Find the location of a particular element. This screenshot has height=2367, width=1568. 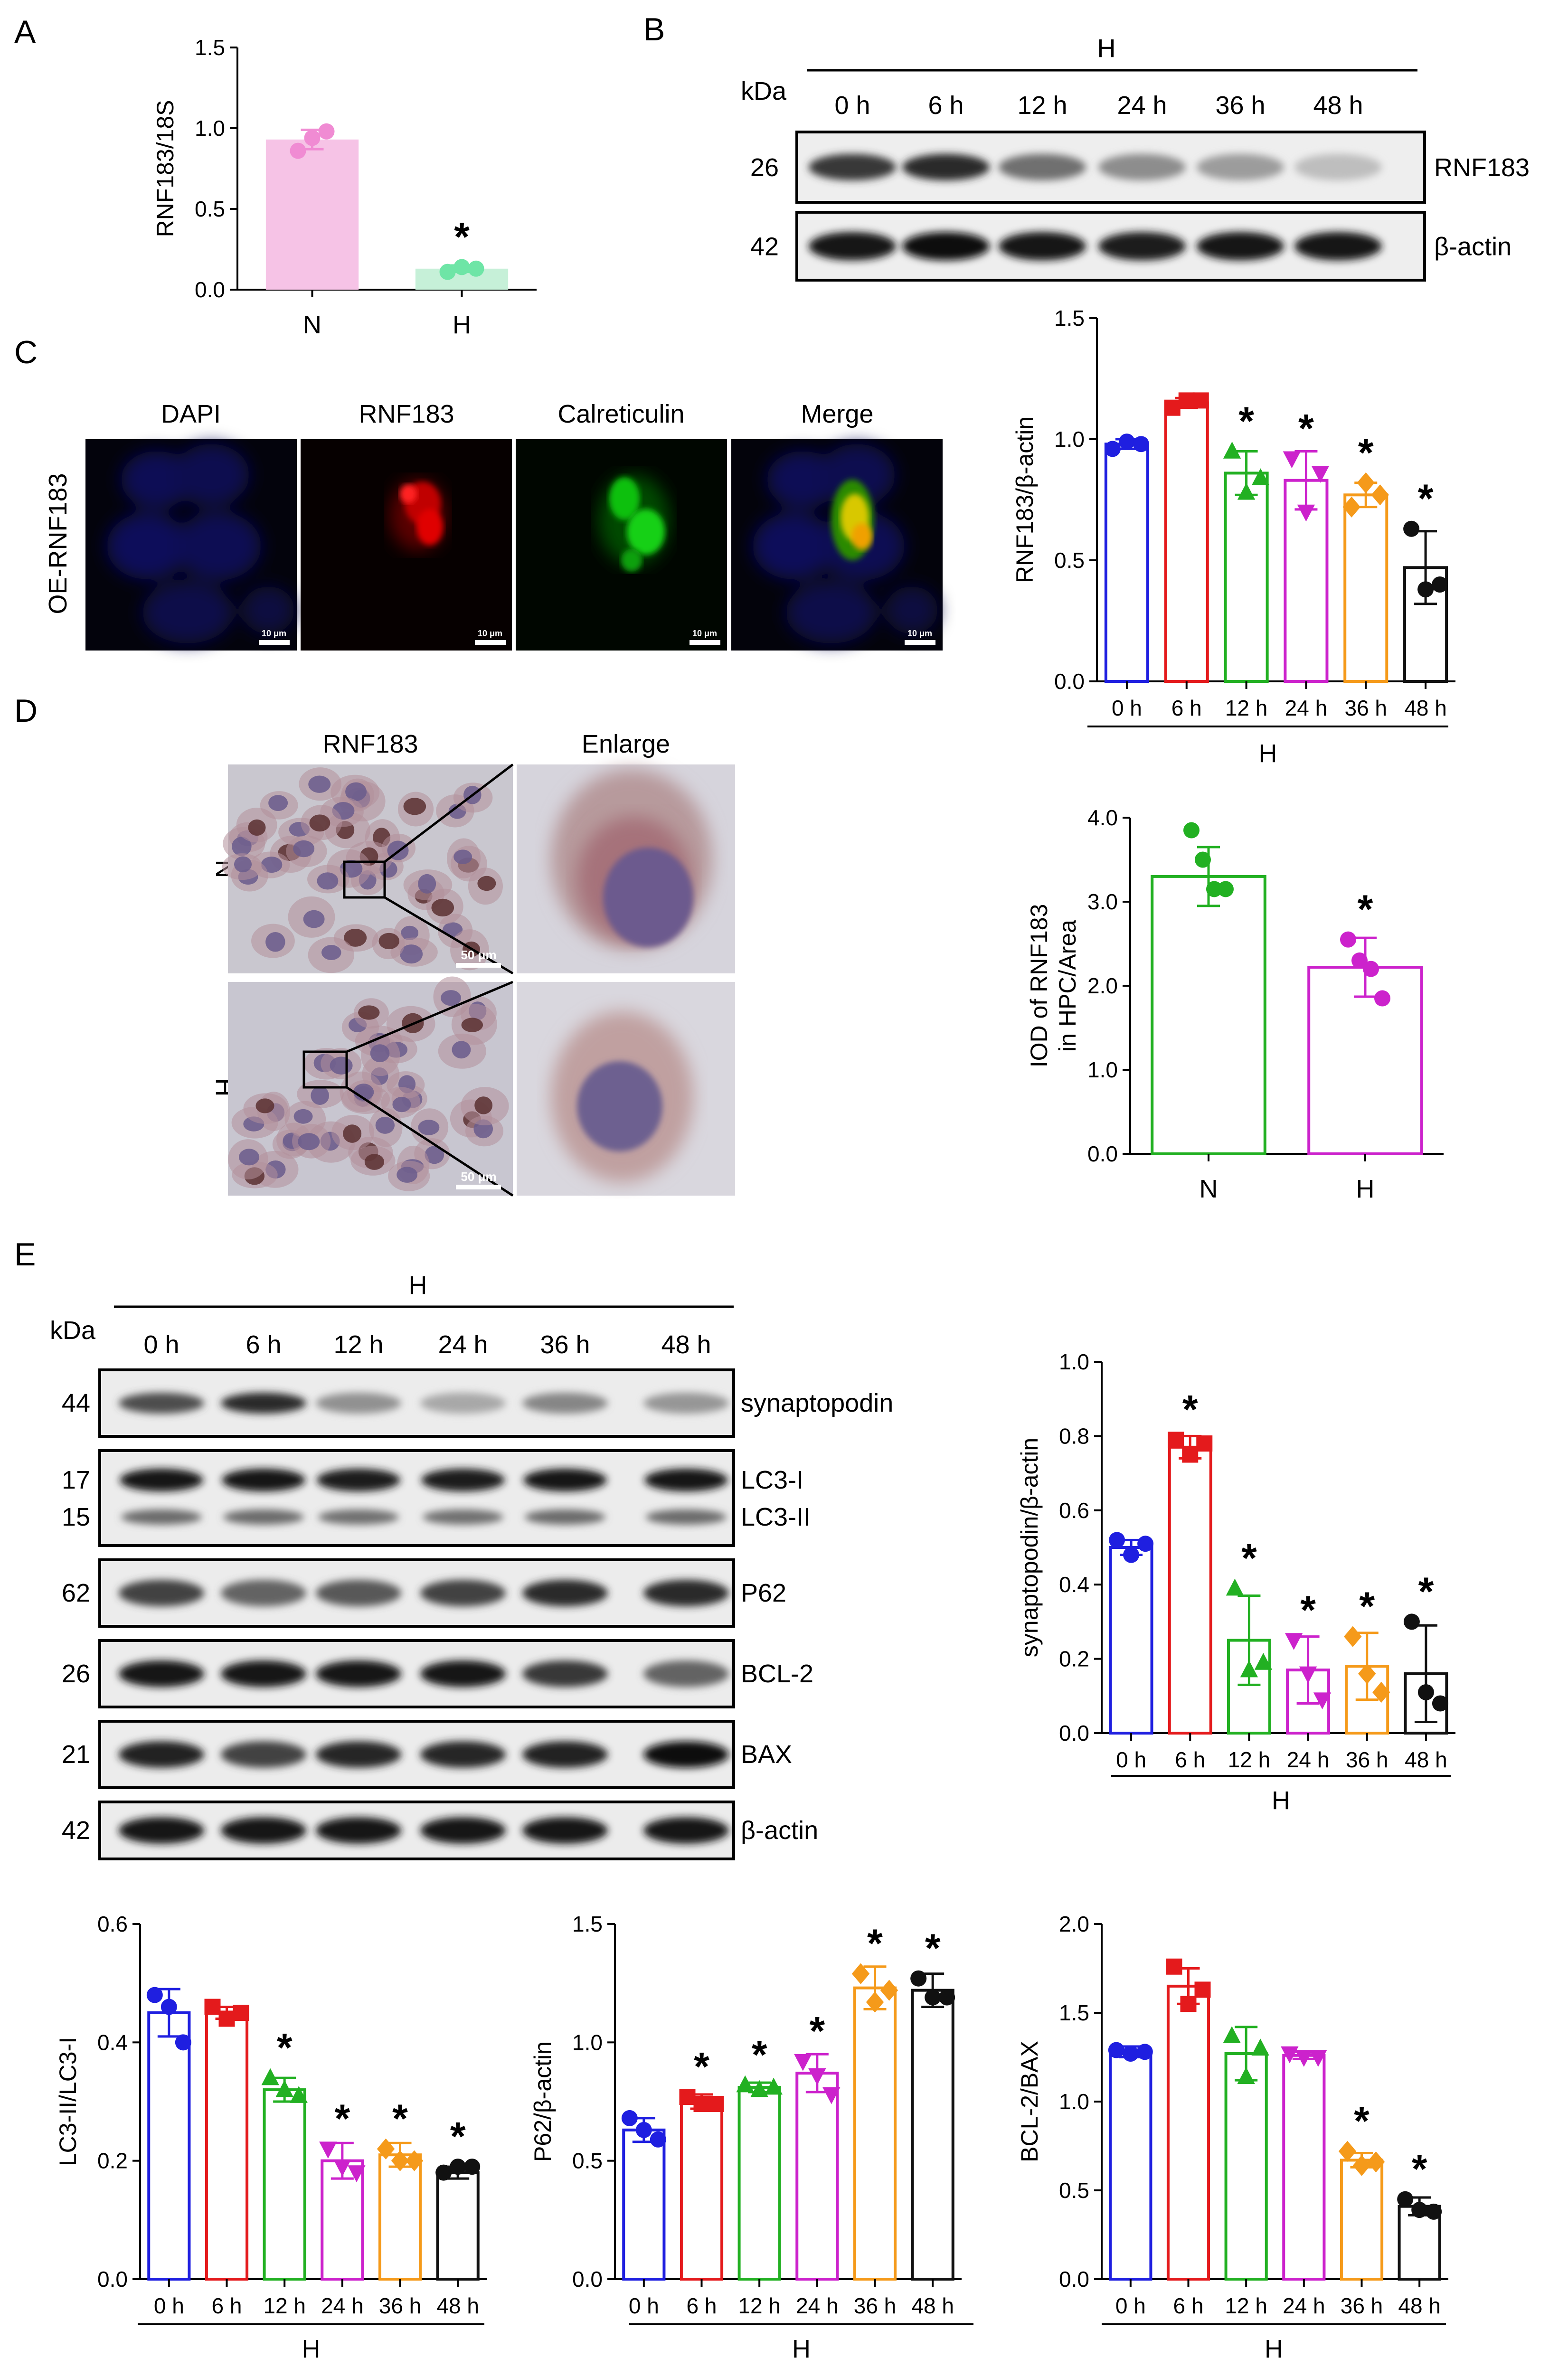

y-tick-label: 1.0 is located at coordinates (587, 2042).